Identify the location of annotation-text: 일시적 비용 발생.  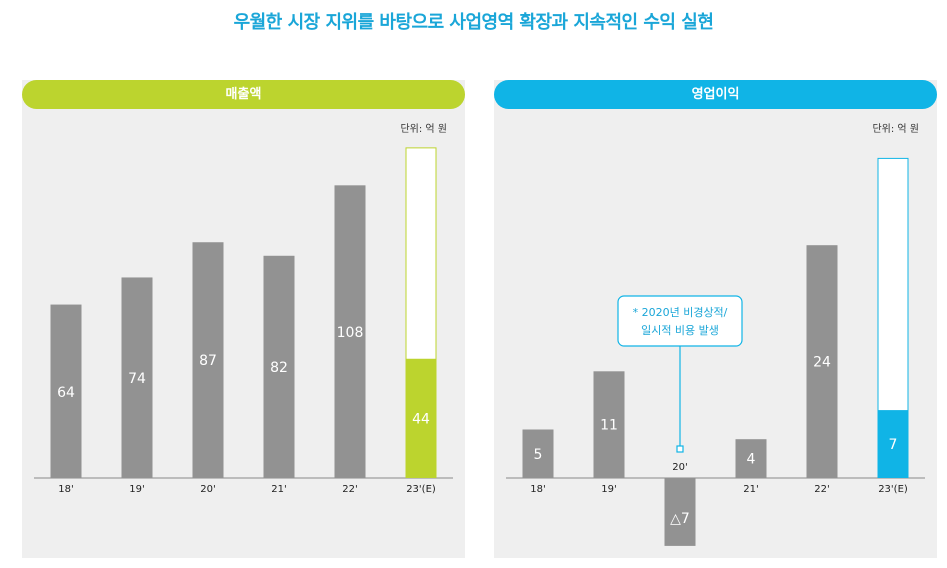
(680, 330).